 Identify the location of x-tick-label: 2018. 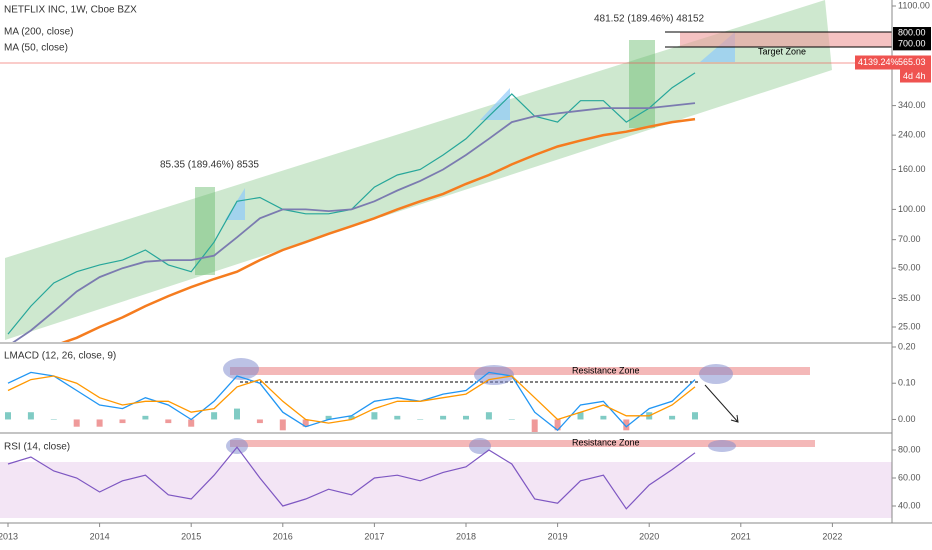
(466, 536).